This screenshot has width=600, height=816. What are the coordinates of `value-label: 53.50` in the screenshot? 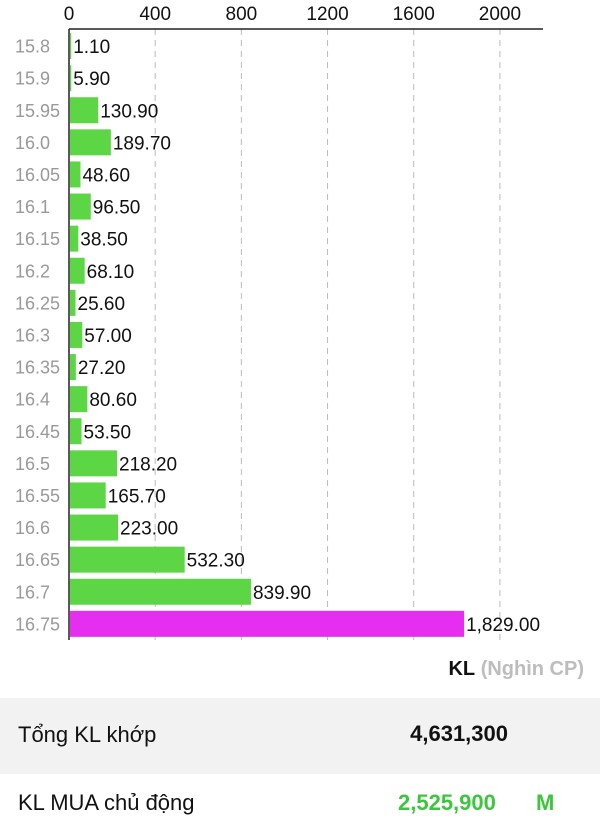 It's located at (108, 432).